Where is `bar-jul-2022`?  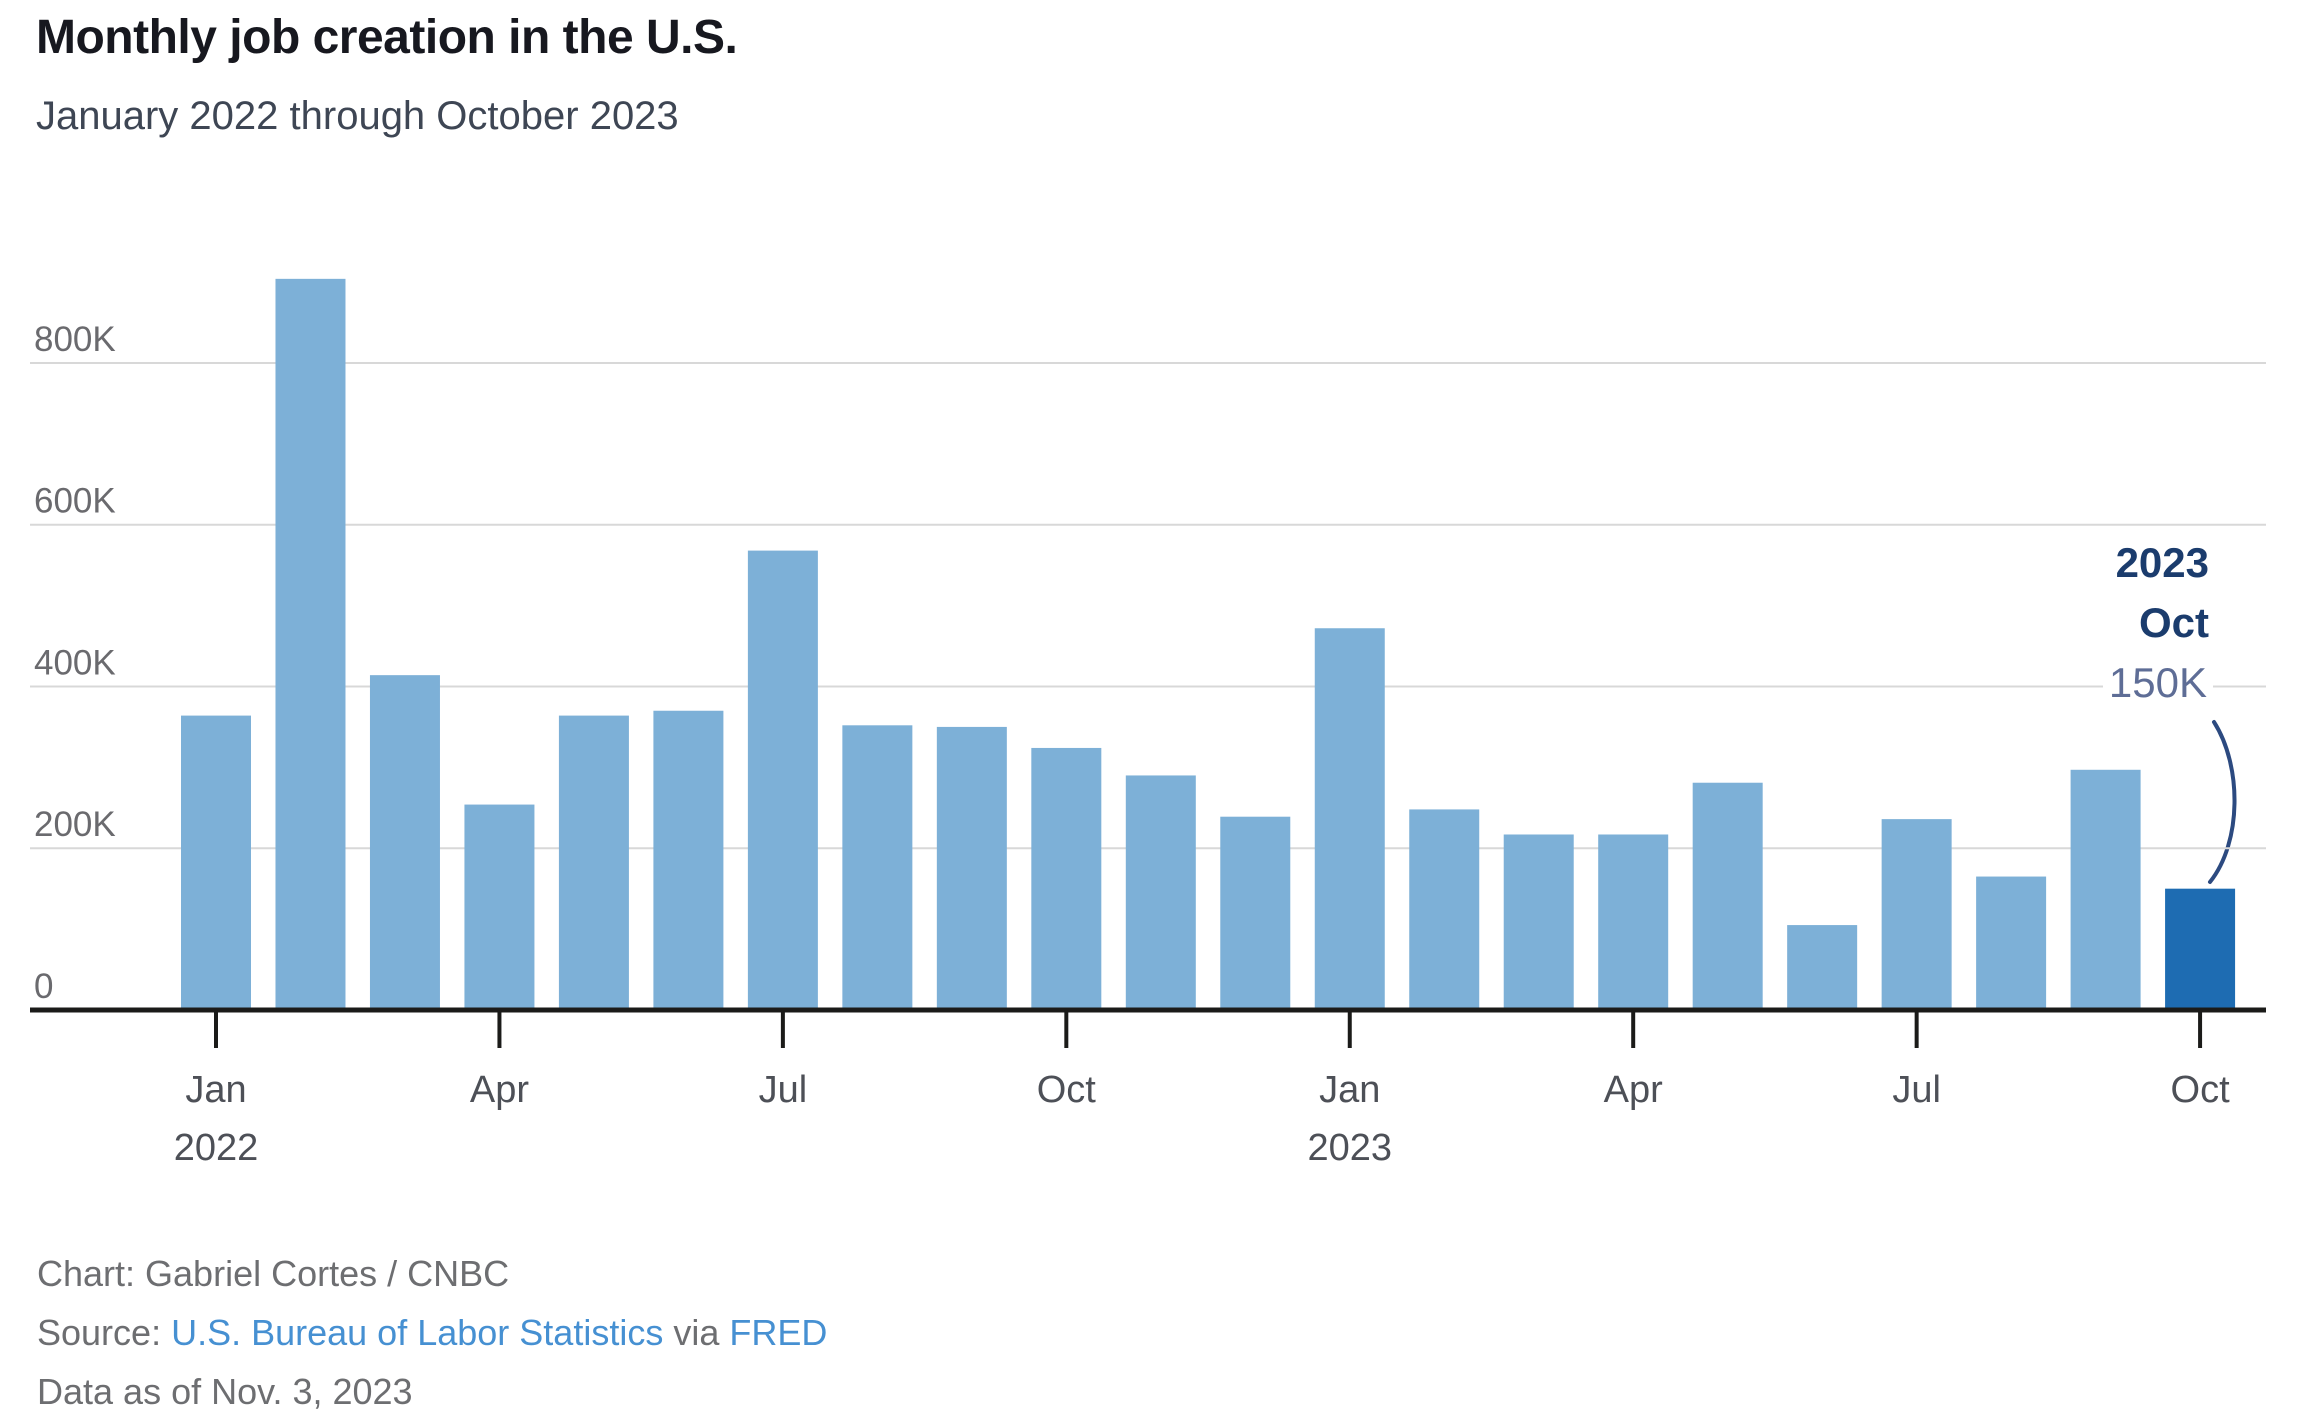 bar-jul-2022 is located at coordinates (782, 780).